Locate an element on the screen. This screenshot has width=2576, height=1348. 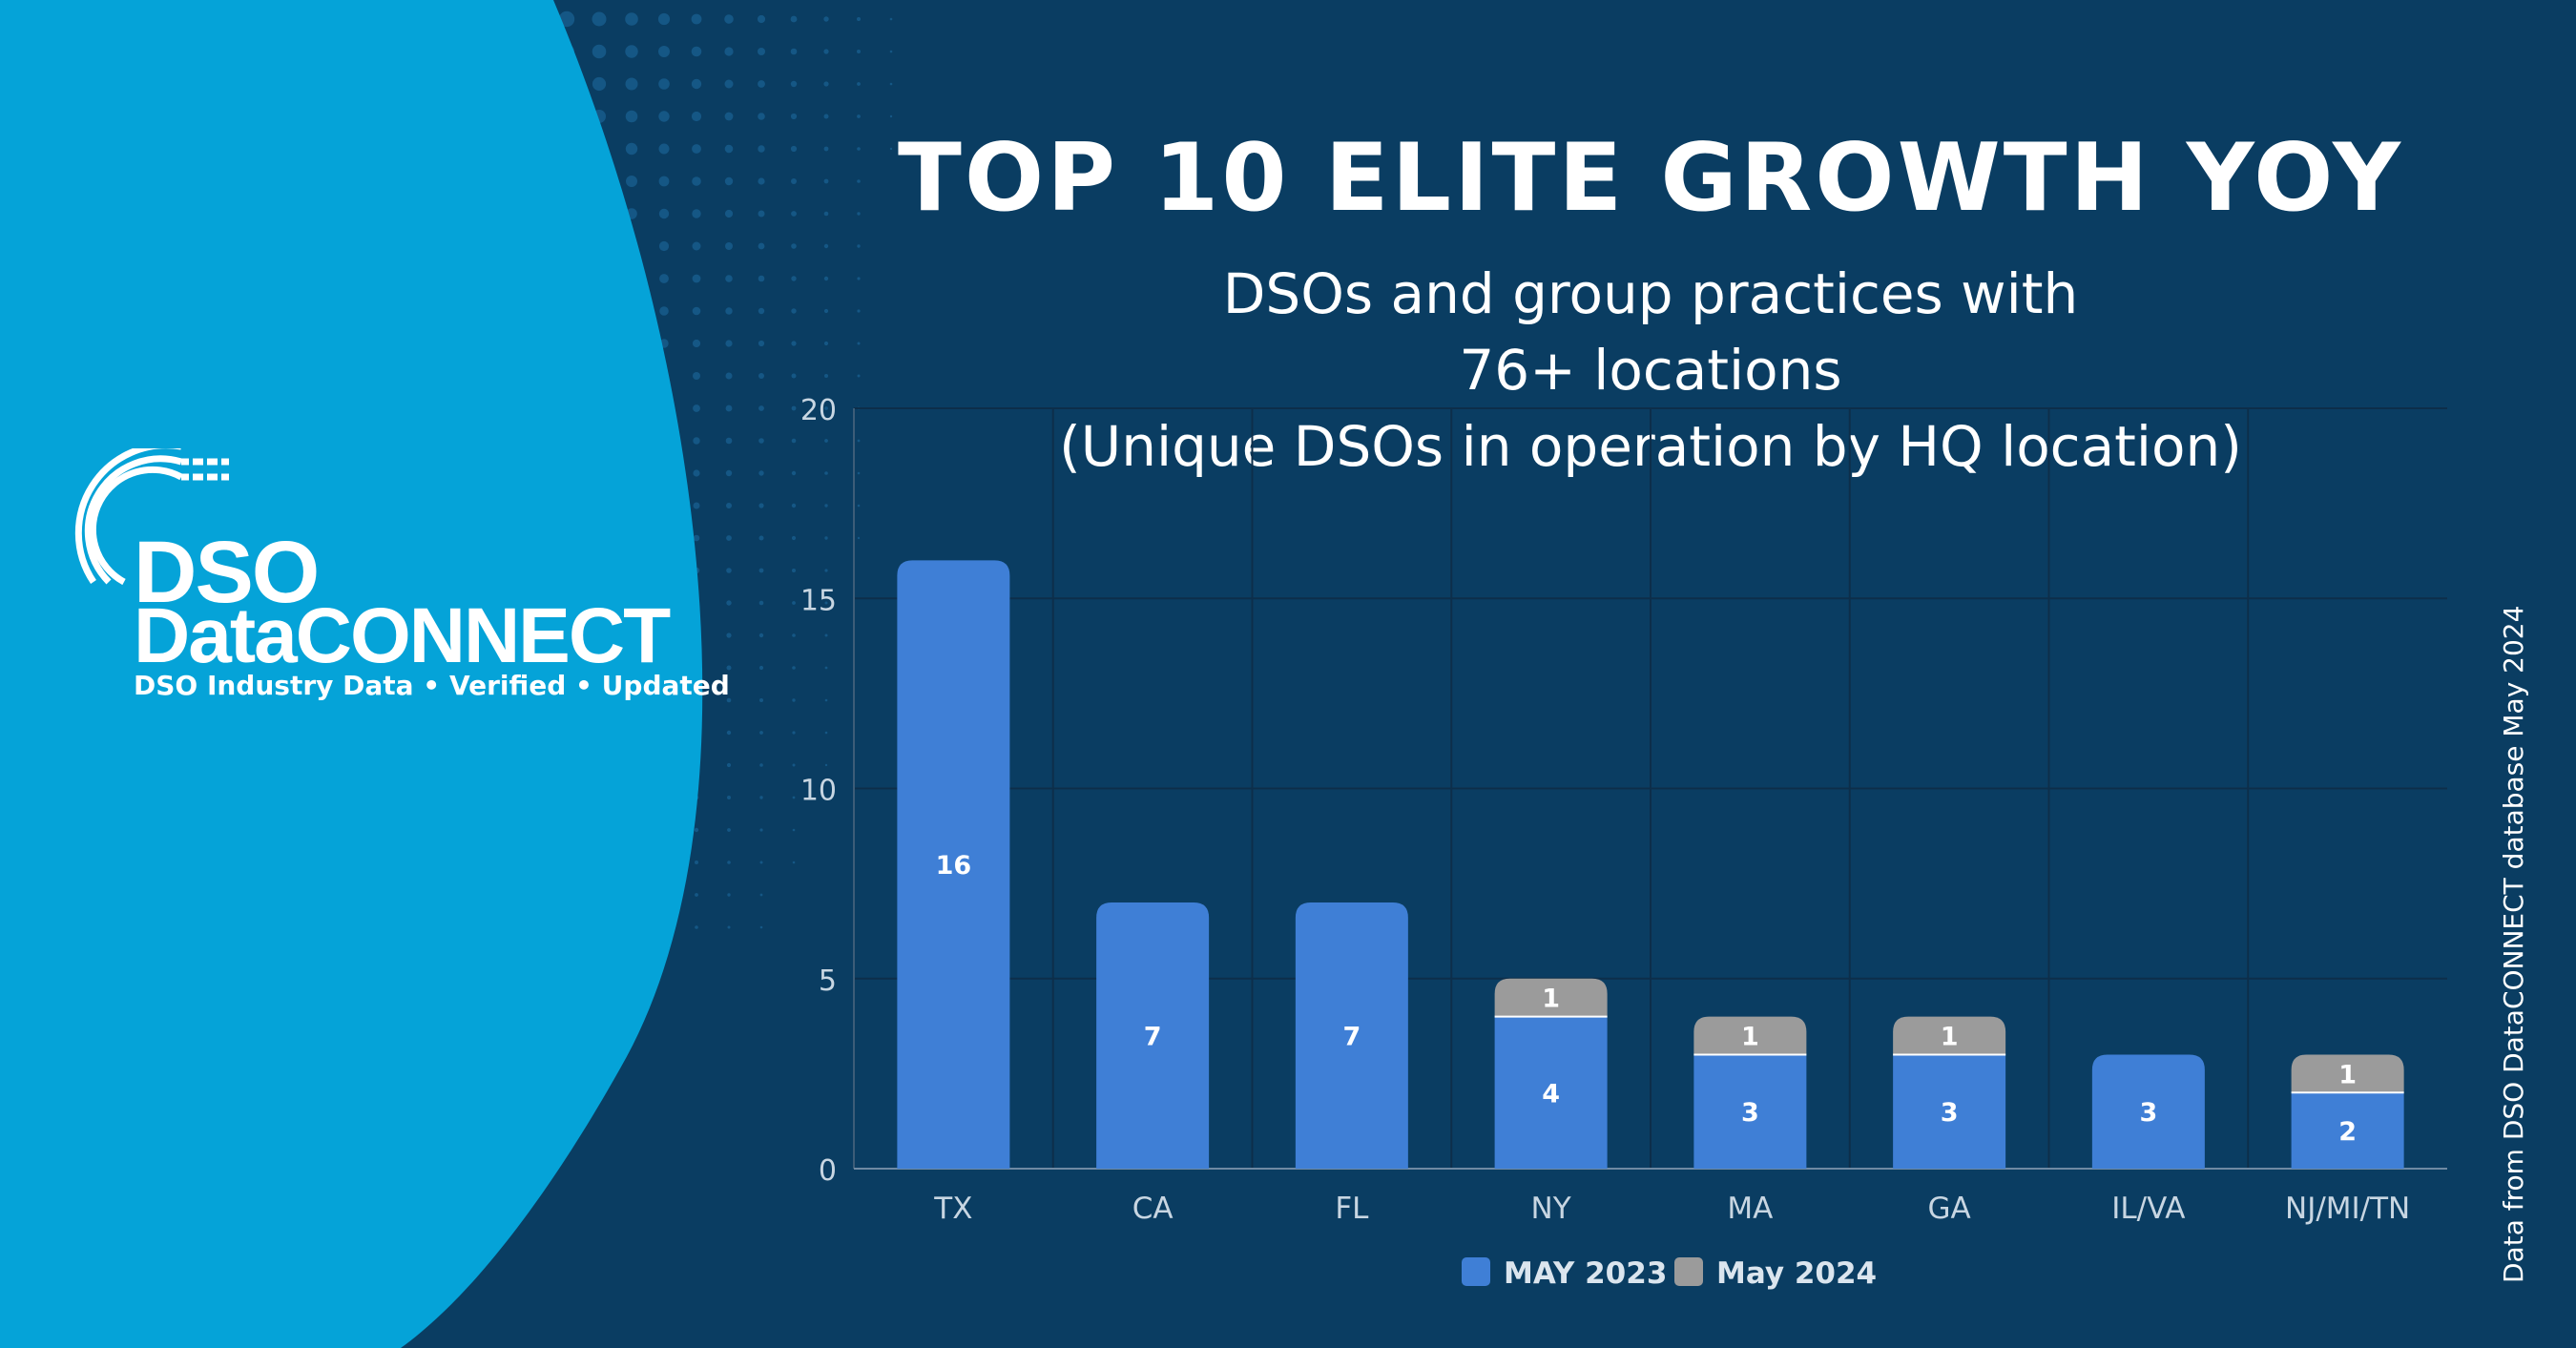
x-tick-label: NY is located at coordinates (1551, 1209).